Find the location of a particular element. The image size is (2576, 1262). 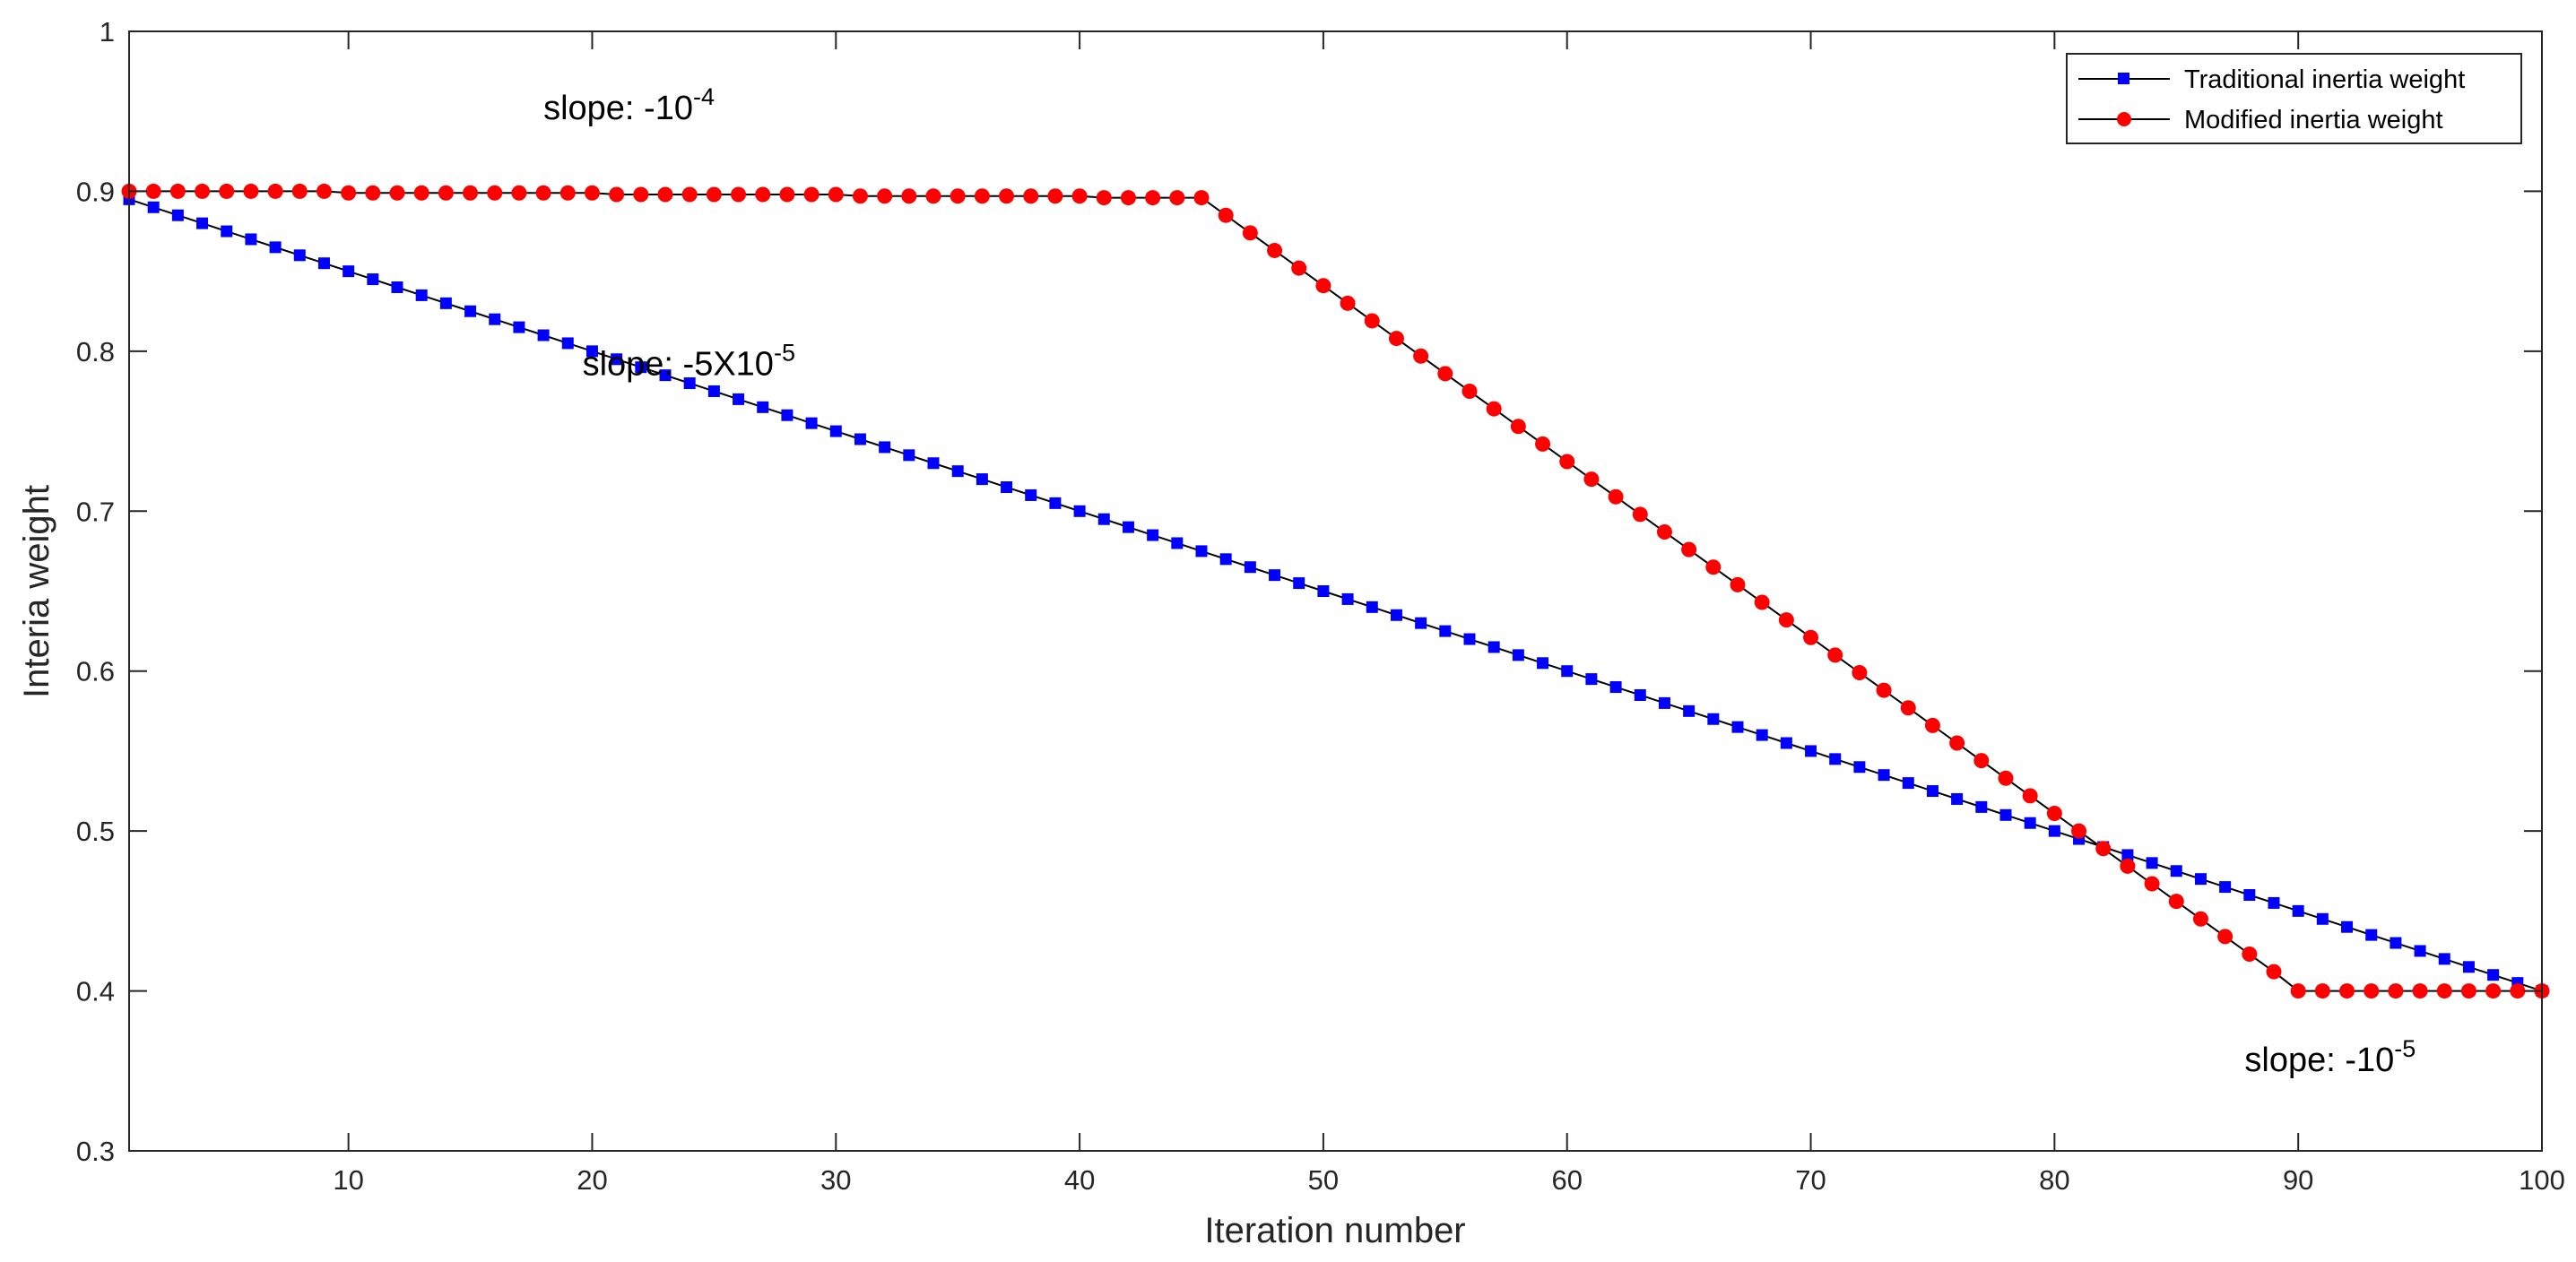

y-tick-label: 1 is located at coordinates (107, 32).